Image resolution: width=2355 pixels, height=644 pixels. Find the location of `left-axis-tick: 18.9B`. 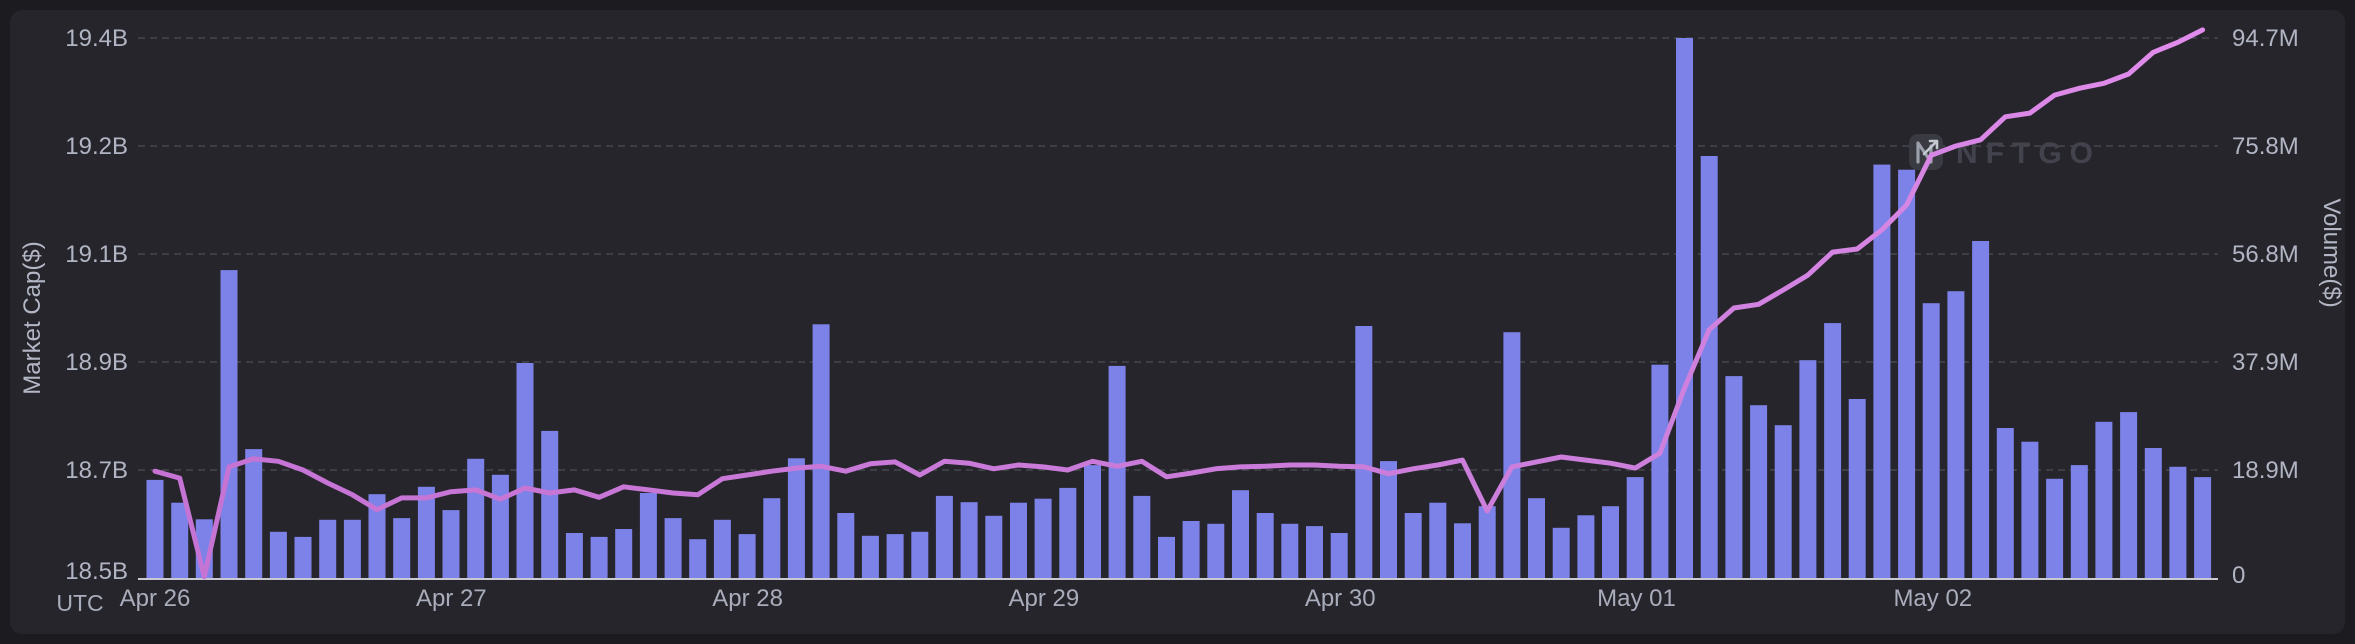

left-axis-tick: 18.9B is located at coordinates (96, 362).